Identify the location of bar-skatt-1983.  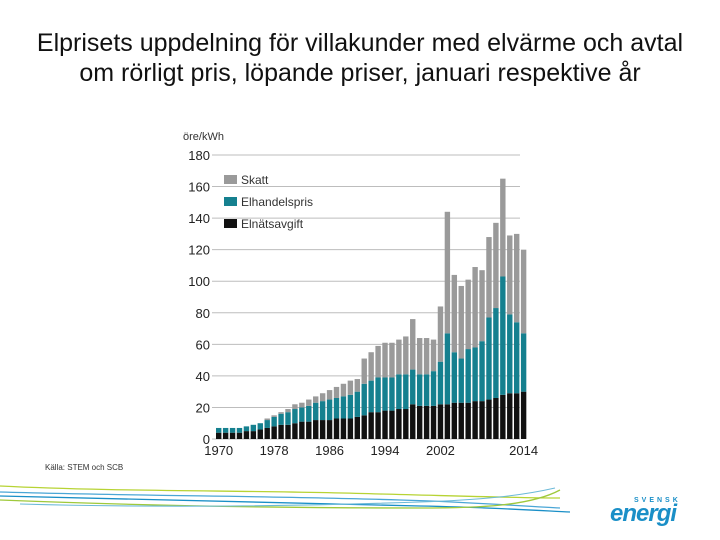
(309, 402).